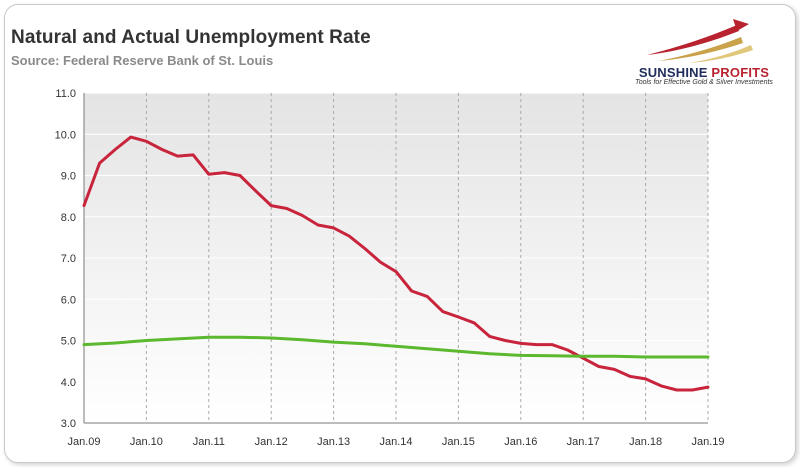 Image resolution: width=800 pixels, height=467 pixels. I want to click on x-tick-label: Jan.15, so click(458, 442).